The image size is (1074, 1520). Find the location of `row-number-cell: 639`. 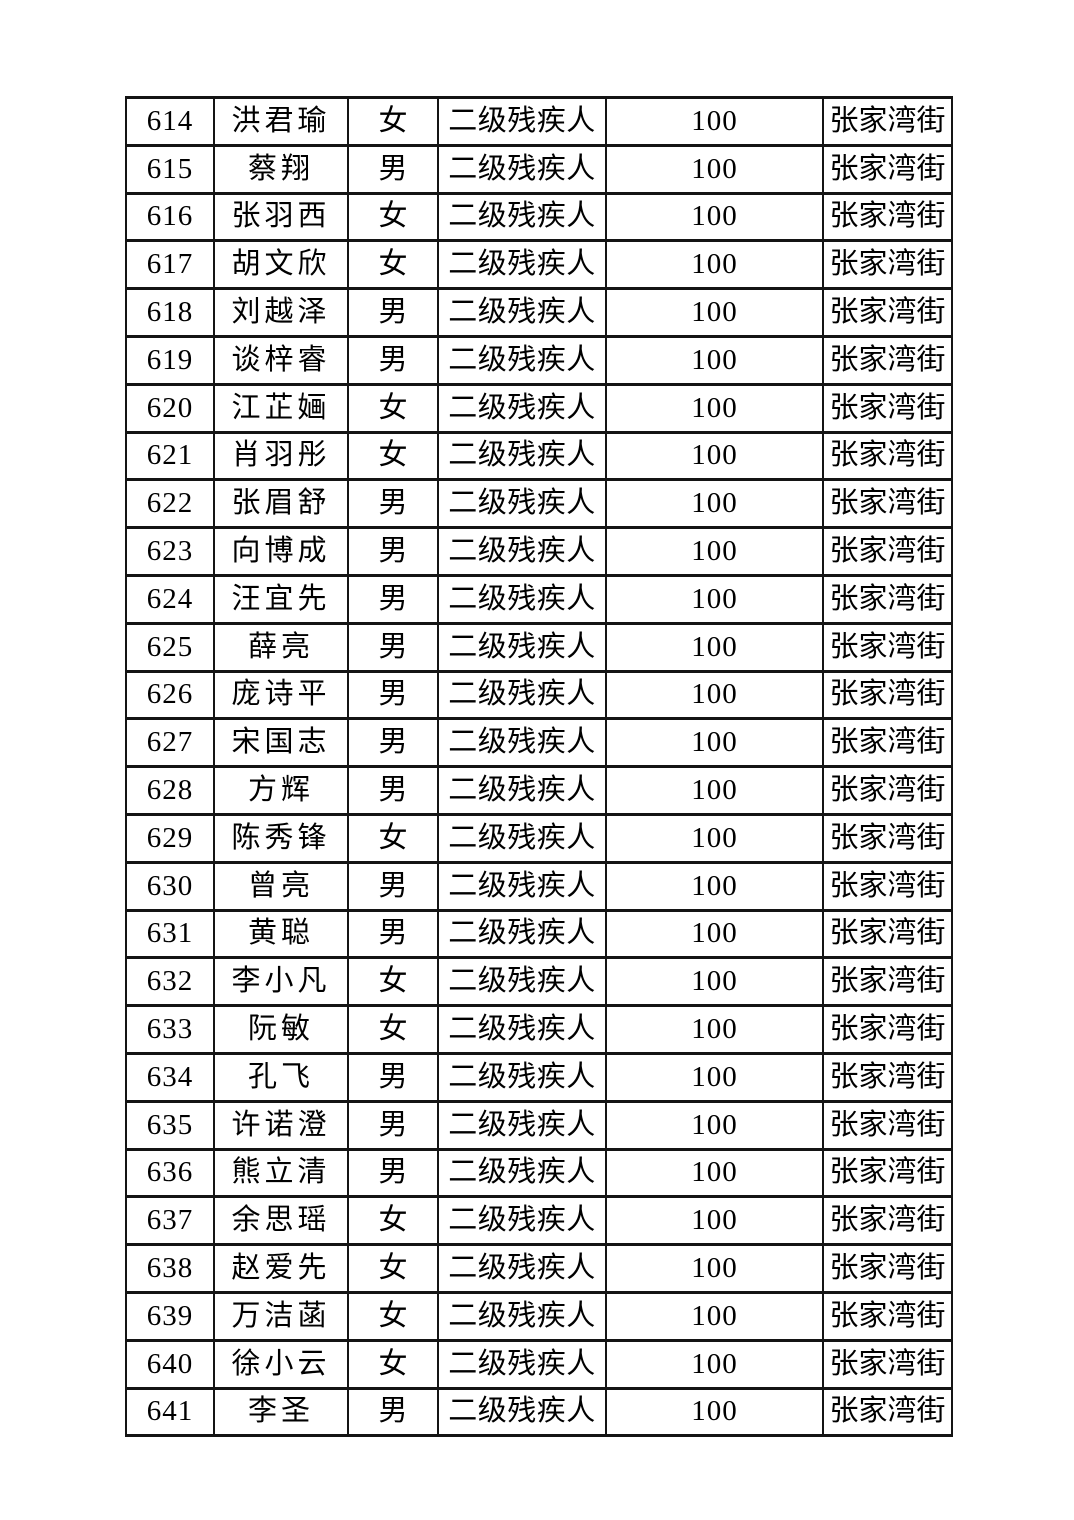

row-number-cell: 639 is located at coordinates (170, 1316).